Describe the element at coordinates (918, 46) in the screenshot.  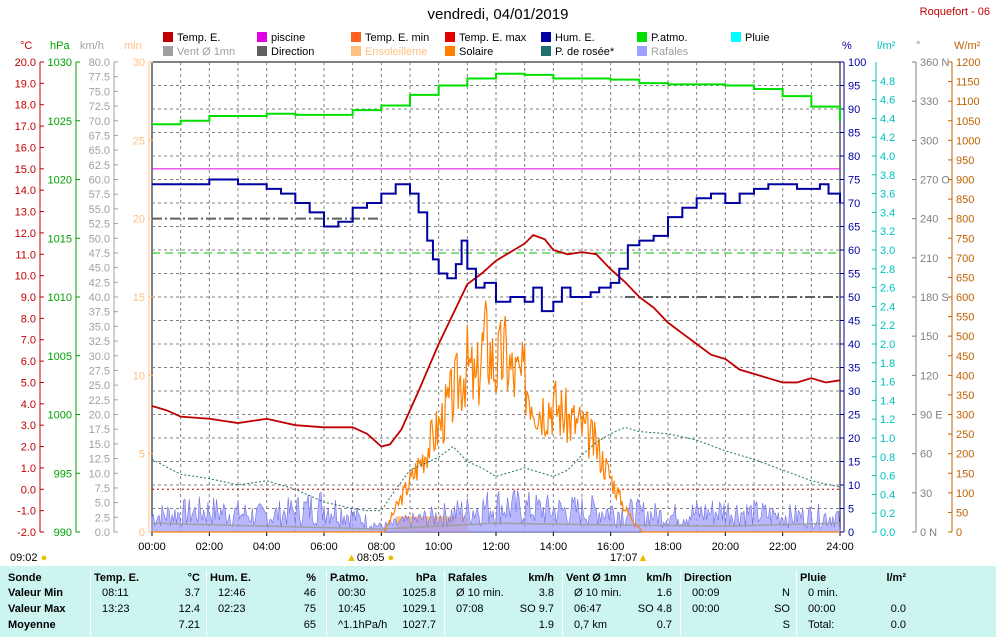
I see `direction-axis-title: °` at that location.